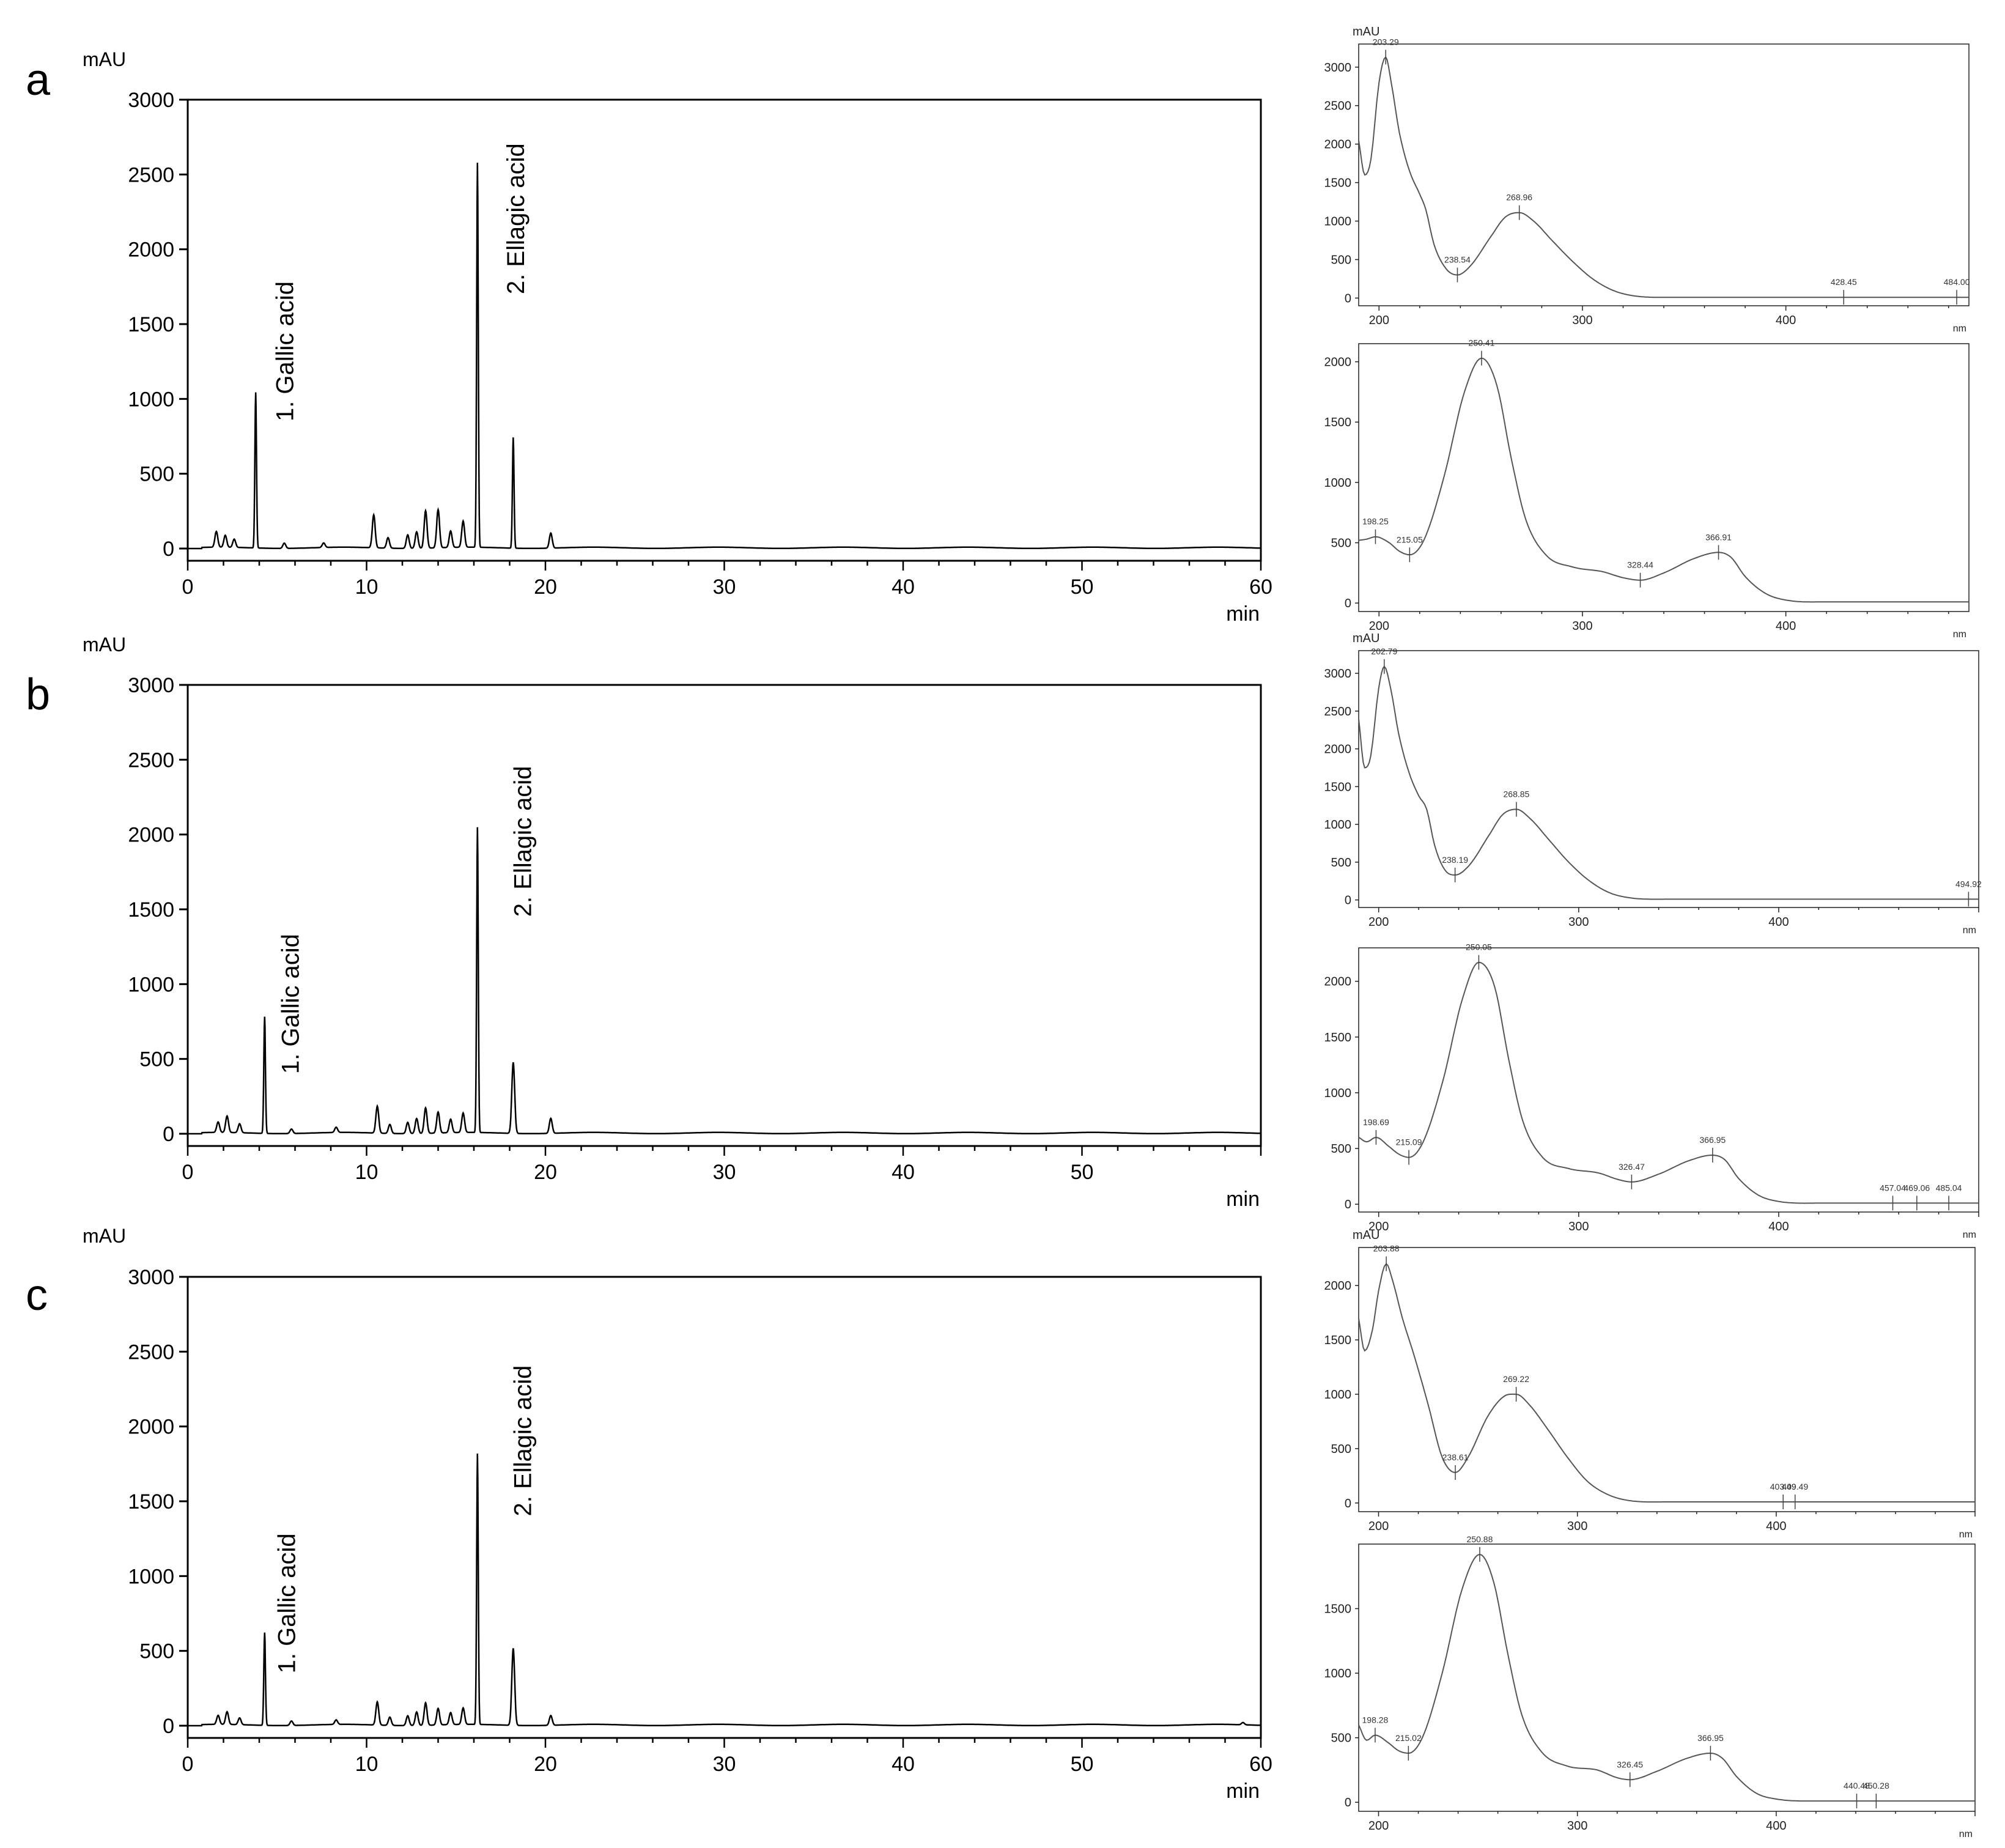 This screenshot has width=2005, height=1848. I want to click on wavelength-marker-label: 494.92, so click(1969, 884).